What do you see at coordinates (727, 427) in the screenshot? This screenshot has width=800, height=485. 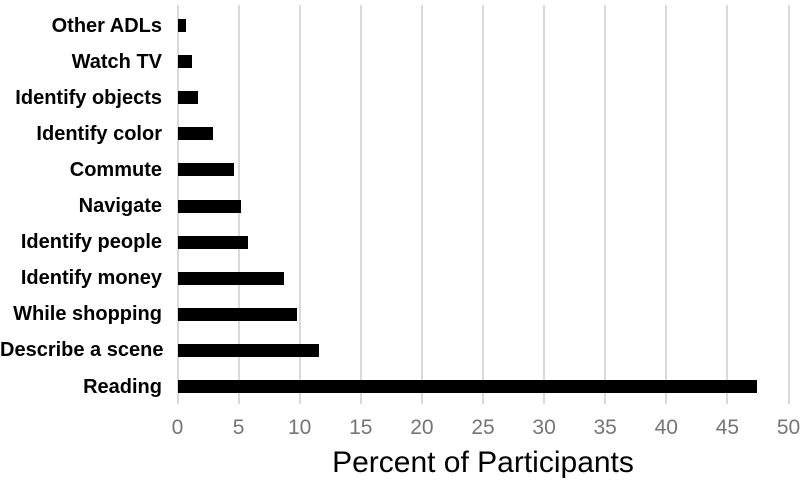 I see `x-tick-label-45: 45` at bounding box center [727, 427].